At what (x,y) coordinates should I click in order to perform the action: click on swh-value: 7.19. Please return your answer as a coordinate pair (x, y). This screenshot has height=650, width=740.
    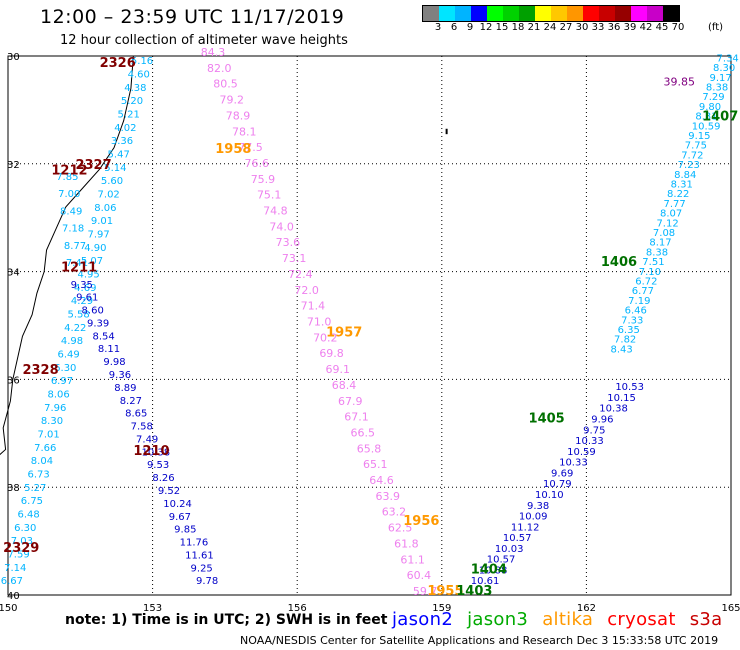
    Looking at the image, I should click on (639, 301).